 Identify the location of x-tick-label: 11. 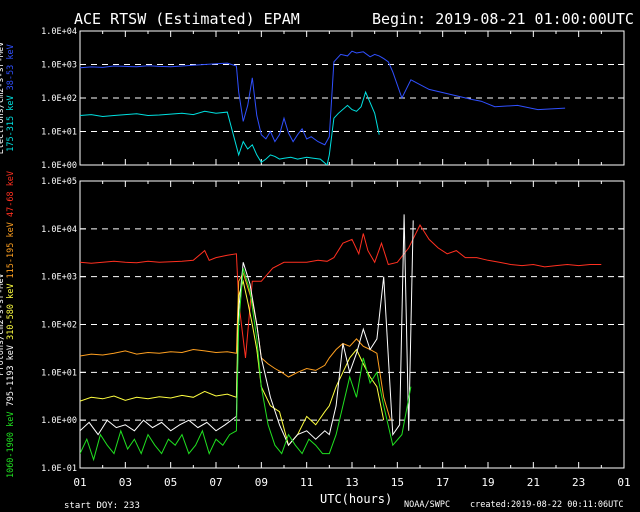
(306, 482).